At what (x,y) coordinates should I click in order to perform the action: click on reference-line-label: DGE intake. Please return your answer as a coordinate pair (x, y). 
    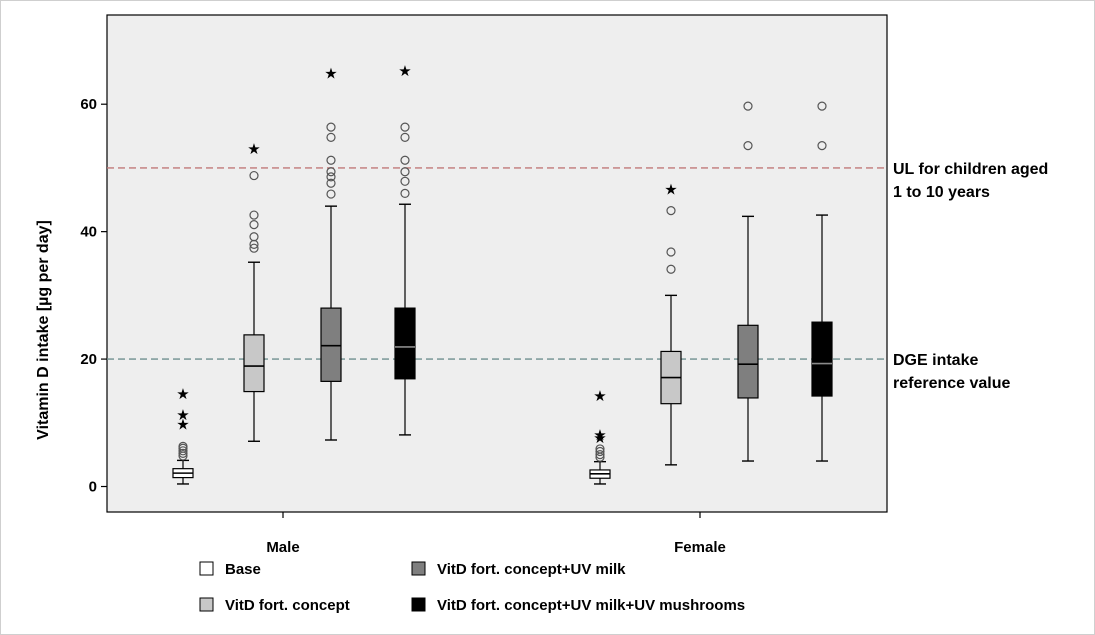
    Looking at the image, I should click on (935, 360).